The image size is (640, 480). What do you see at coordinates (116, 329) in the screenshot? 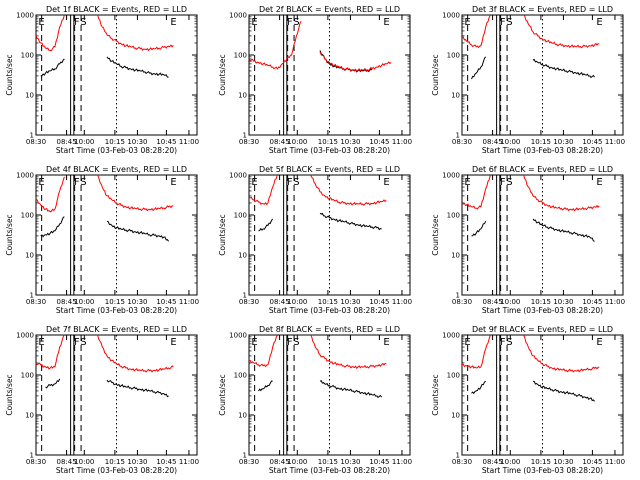
I see `panel-title: Det 7f BLACK = Events, RED = LLD` at bounding box center [116, 329].